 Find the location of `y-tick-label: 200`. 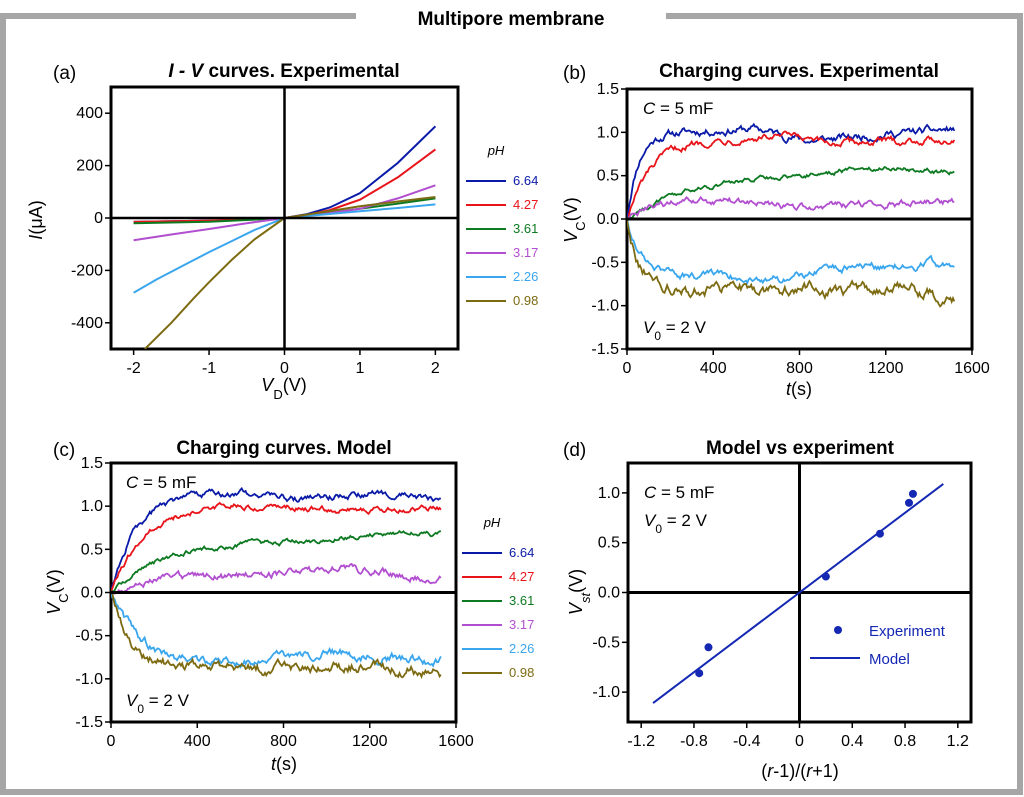

y-tick-label: 200 is located at coordinates (89, 166).